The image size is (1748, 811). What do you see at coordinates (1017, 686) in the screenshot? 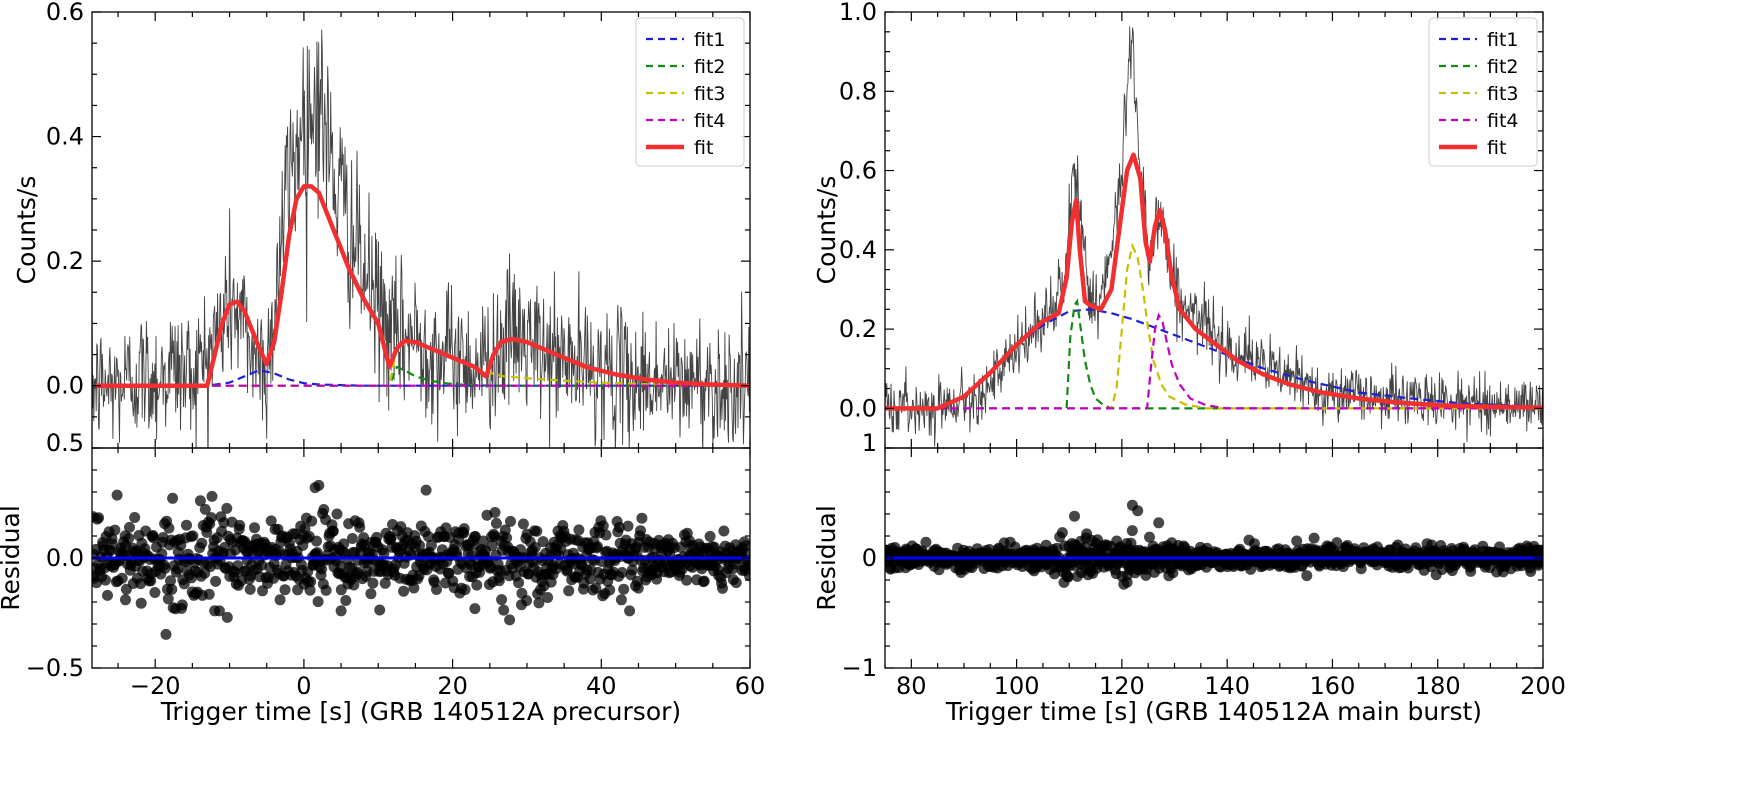
I see `x-tick-label: 100` at bounding box center [1017, 686].